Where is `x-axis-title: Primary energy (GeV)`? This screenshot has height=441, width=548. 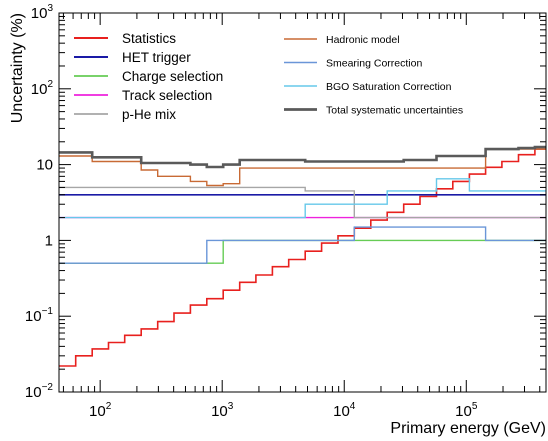
x-axis-title: Primary energy (GeV) is located at coordinates (468, 428).